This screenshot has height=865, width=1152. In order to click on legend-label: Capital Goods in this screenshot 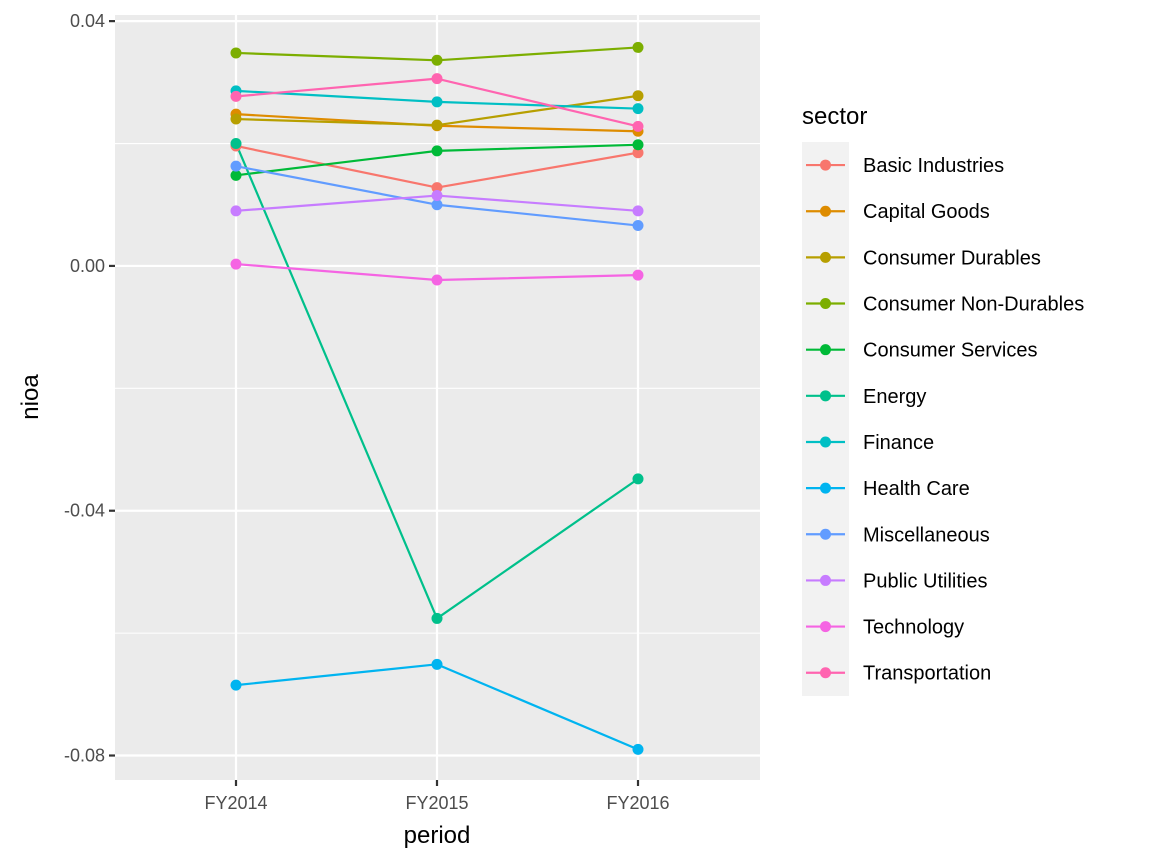, I will do `click(926, 212)`.